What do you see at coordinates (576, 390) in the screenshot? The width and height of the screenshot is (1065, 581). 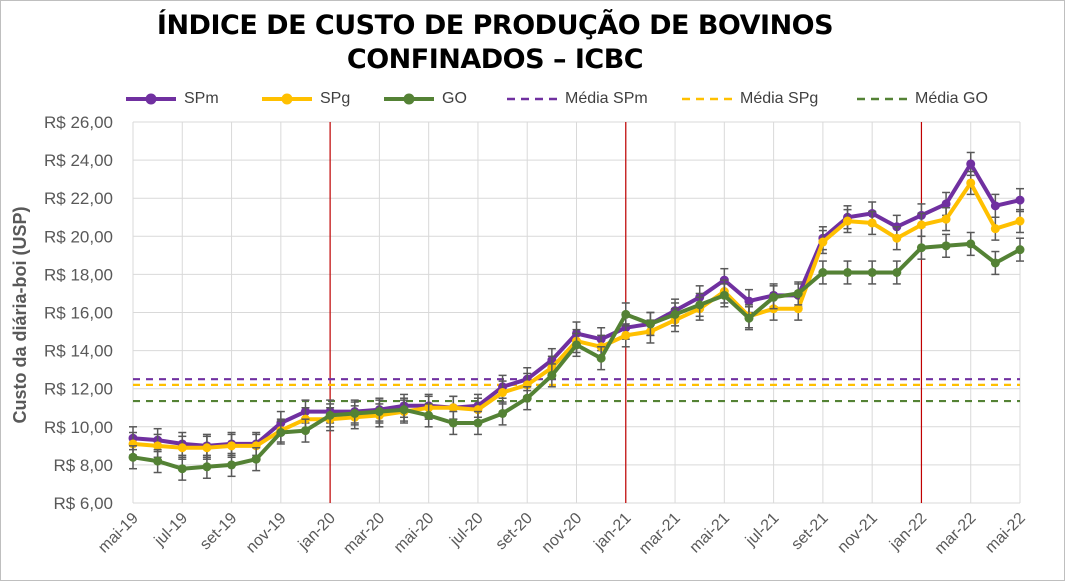 I see `average-lines` at bounding box center [576, 390].